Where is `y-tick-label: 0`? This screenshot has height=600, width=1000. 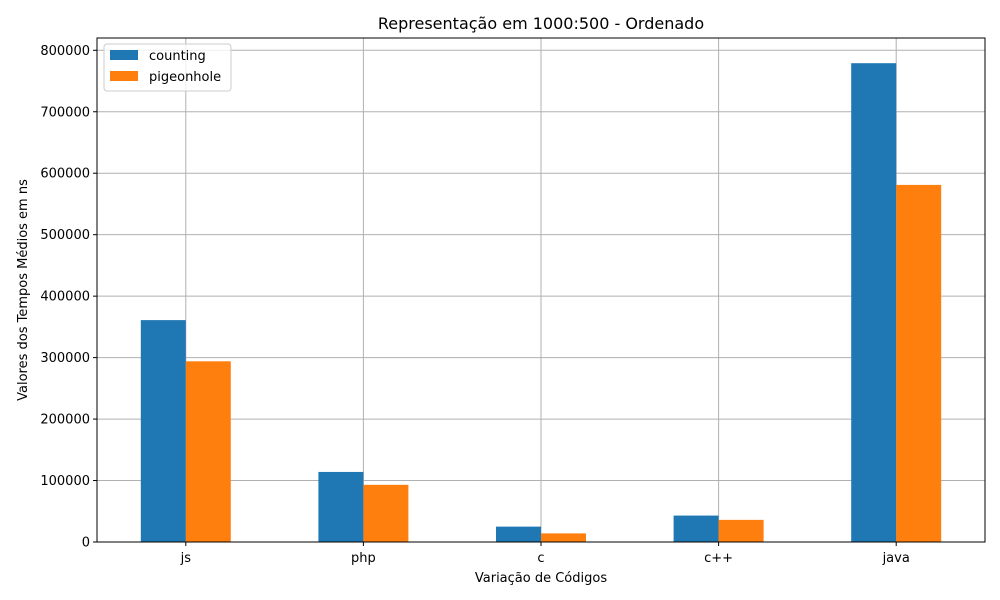 y-tick-label: 0 is located at coordinates (86, 543).